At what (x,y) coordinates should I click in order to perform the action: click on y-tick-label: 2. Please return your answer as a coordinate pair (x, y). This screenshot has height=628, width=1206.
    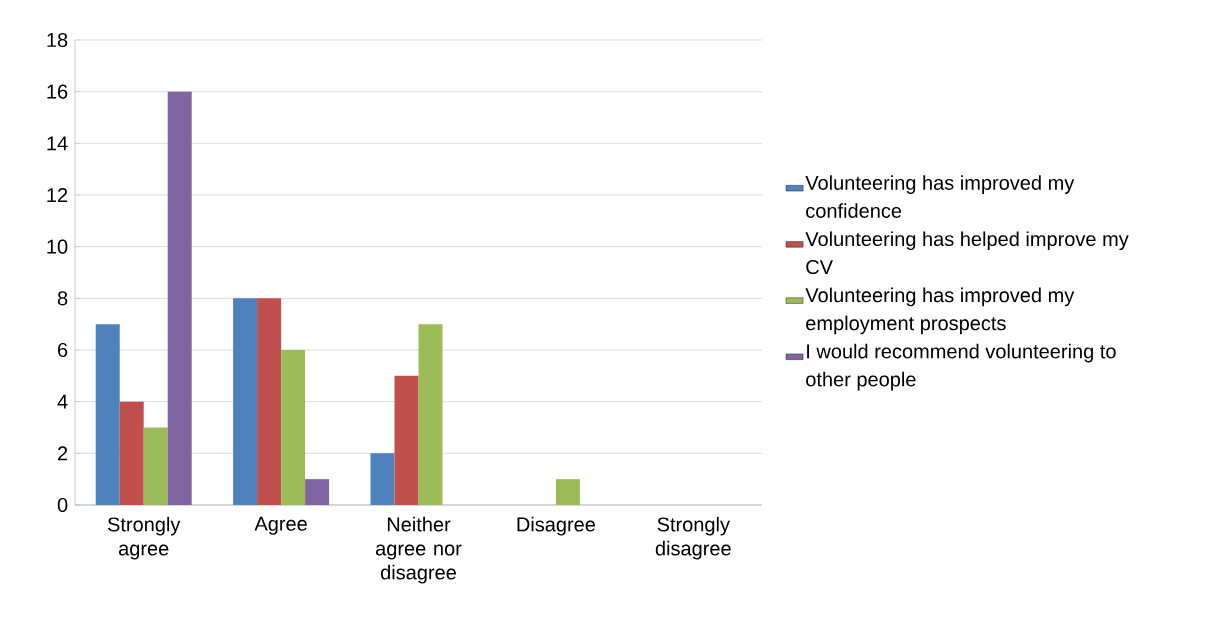
    Looking at the image, I should click on (63, 453).